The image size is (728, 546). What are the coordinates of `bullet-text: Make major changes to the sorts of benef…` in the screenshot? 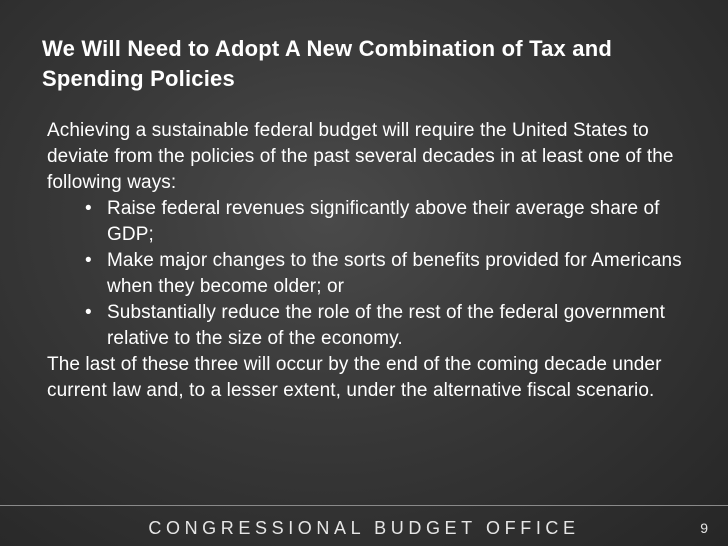 It's located at (394, 273).